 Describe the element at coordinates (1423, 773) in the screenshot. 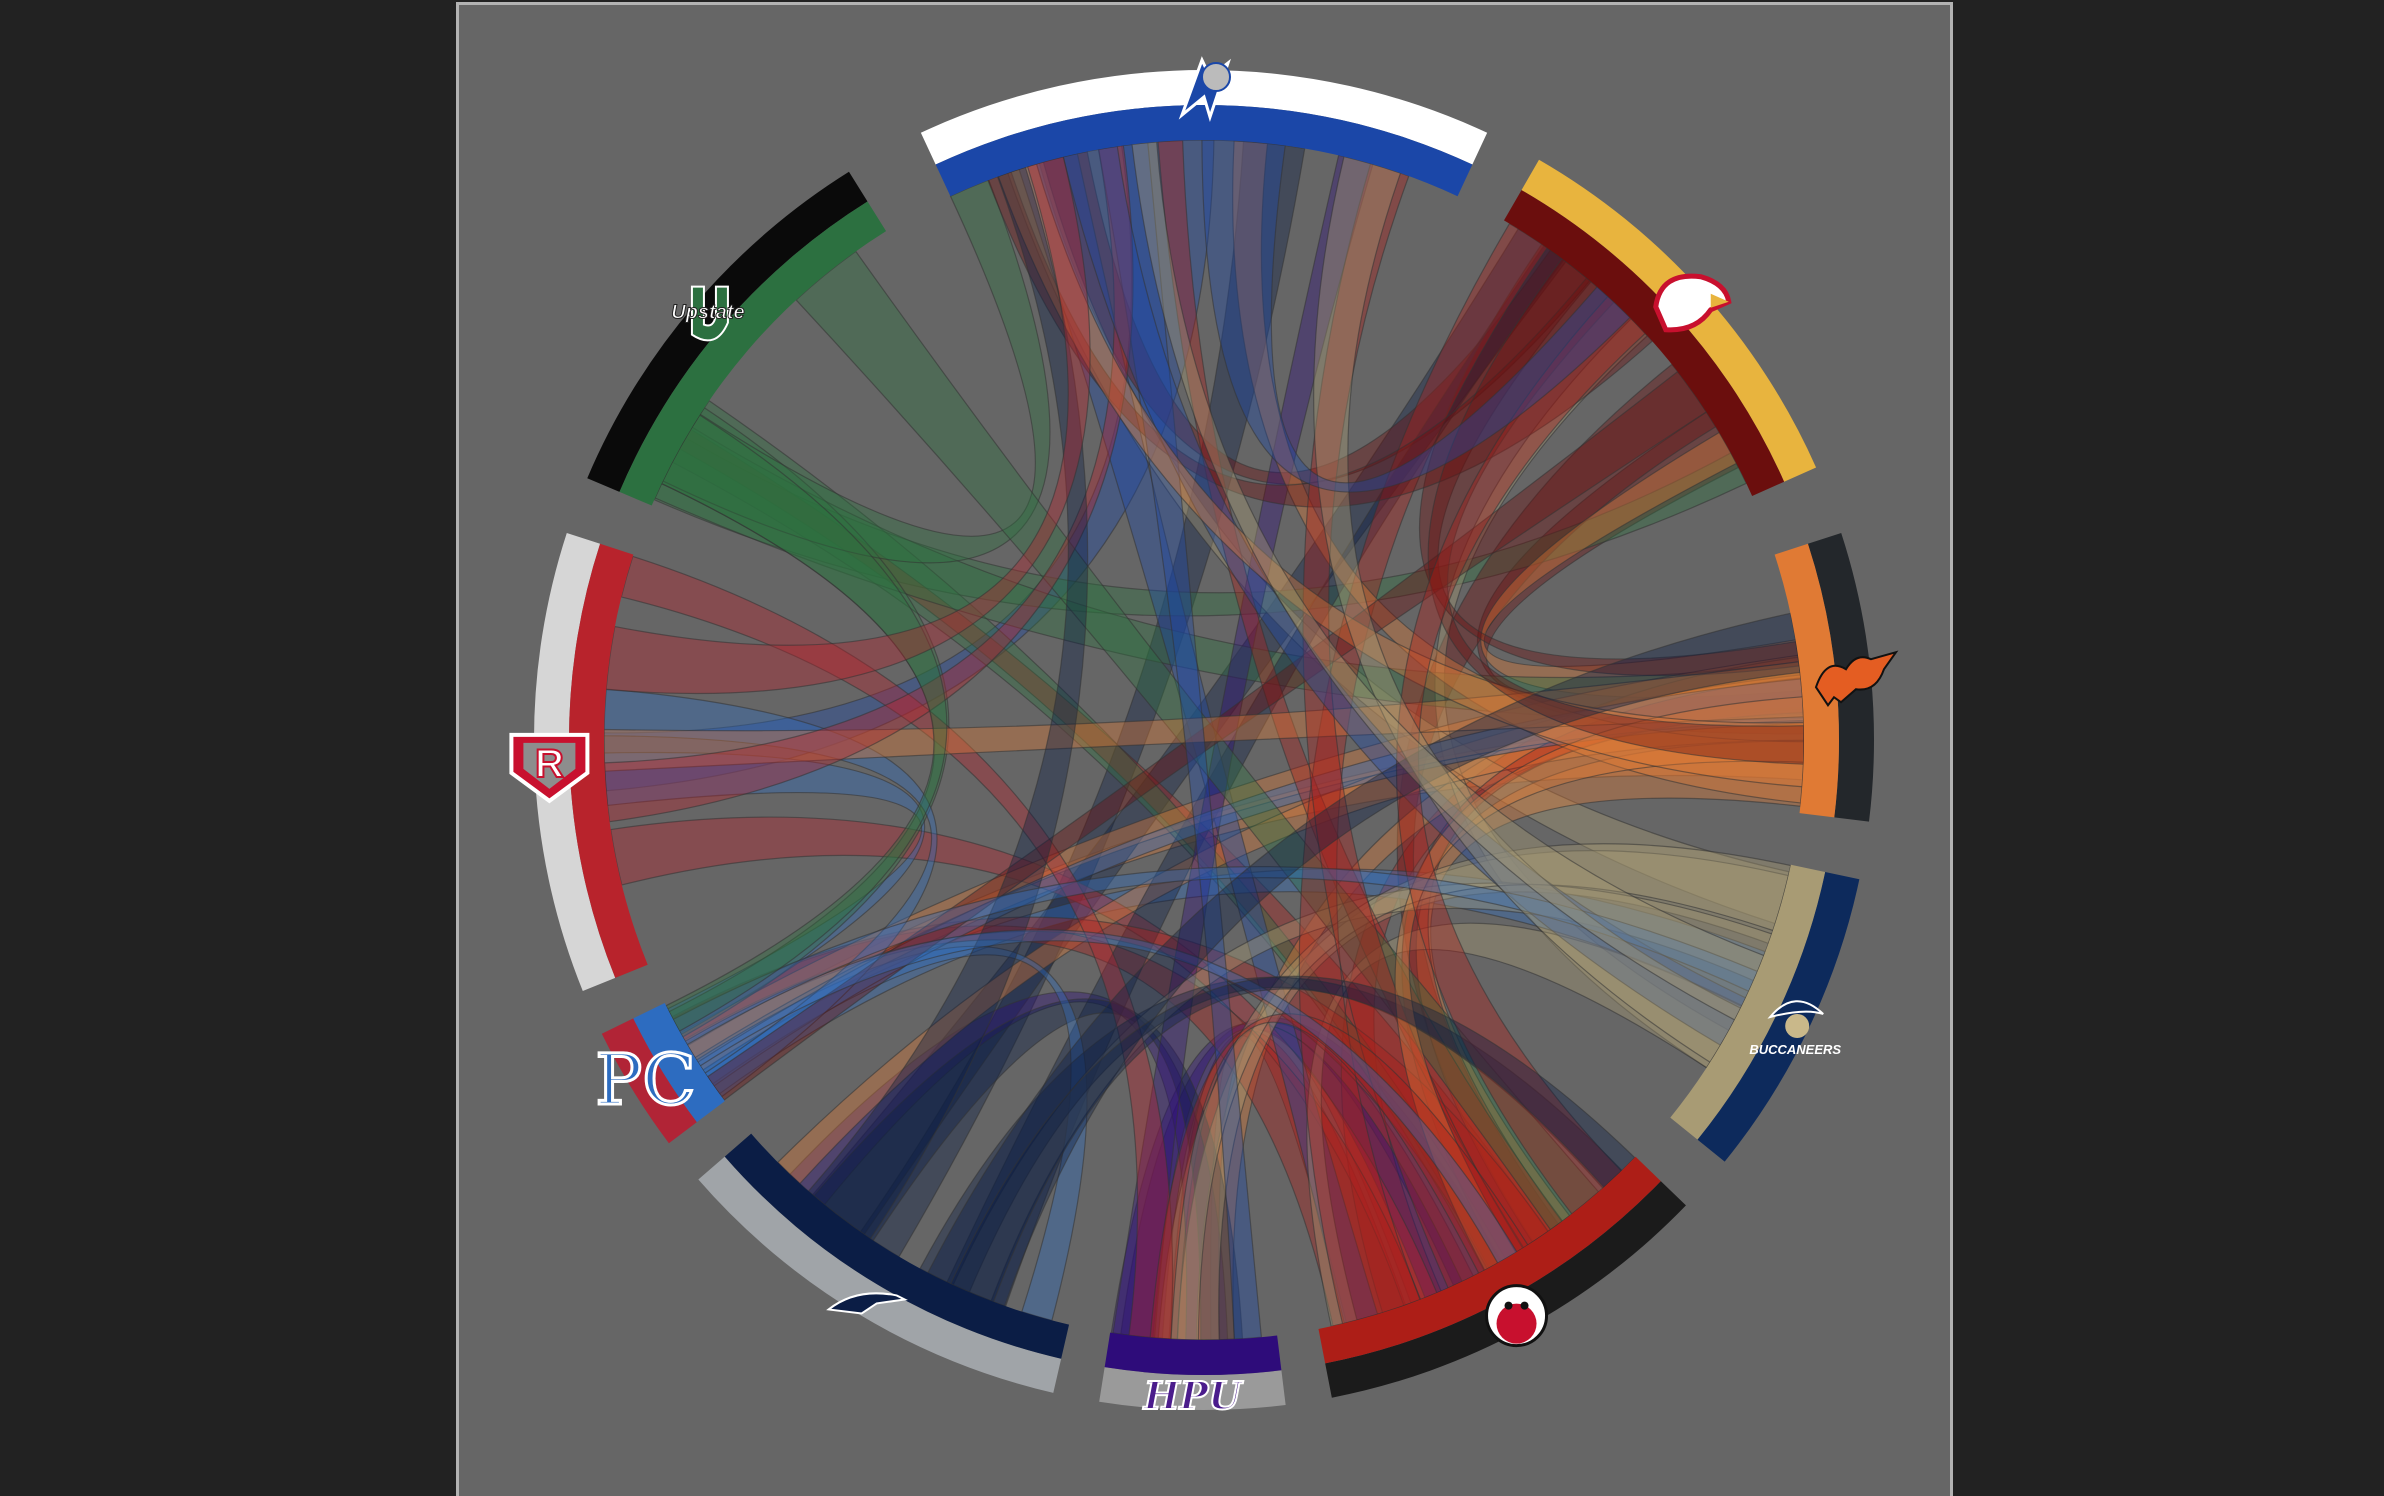

I see `ribbon-gardner-webb-winthrop` at that location.